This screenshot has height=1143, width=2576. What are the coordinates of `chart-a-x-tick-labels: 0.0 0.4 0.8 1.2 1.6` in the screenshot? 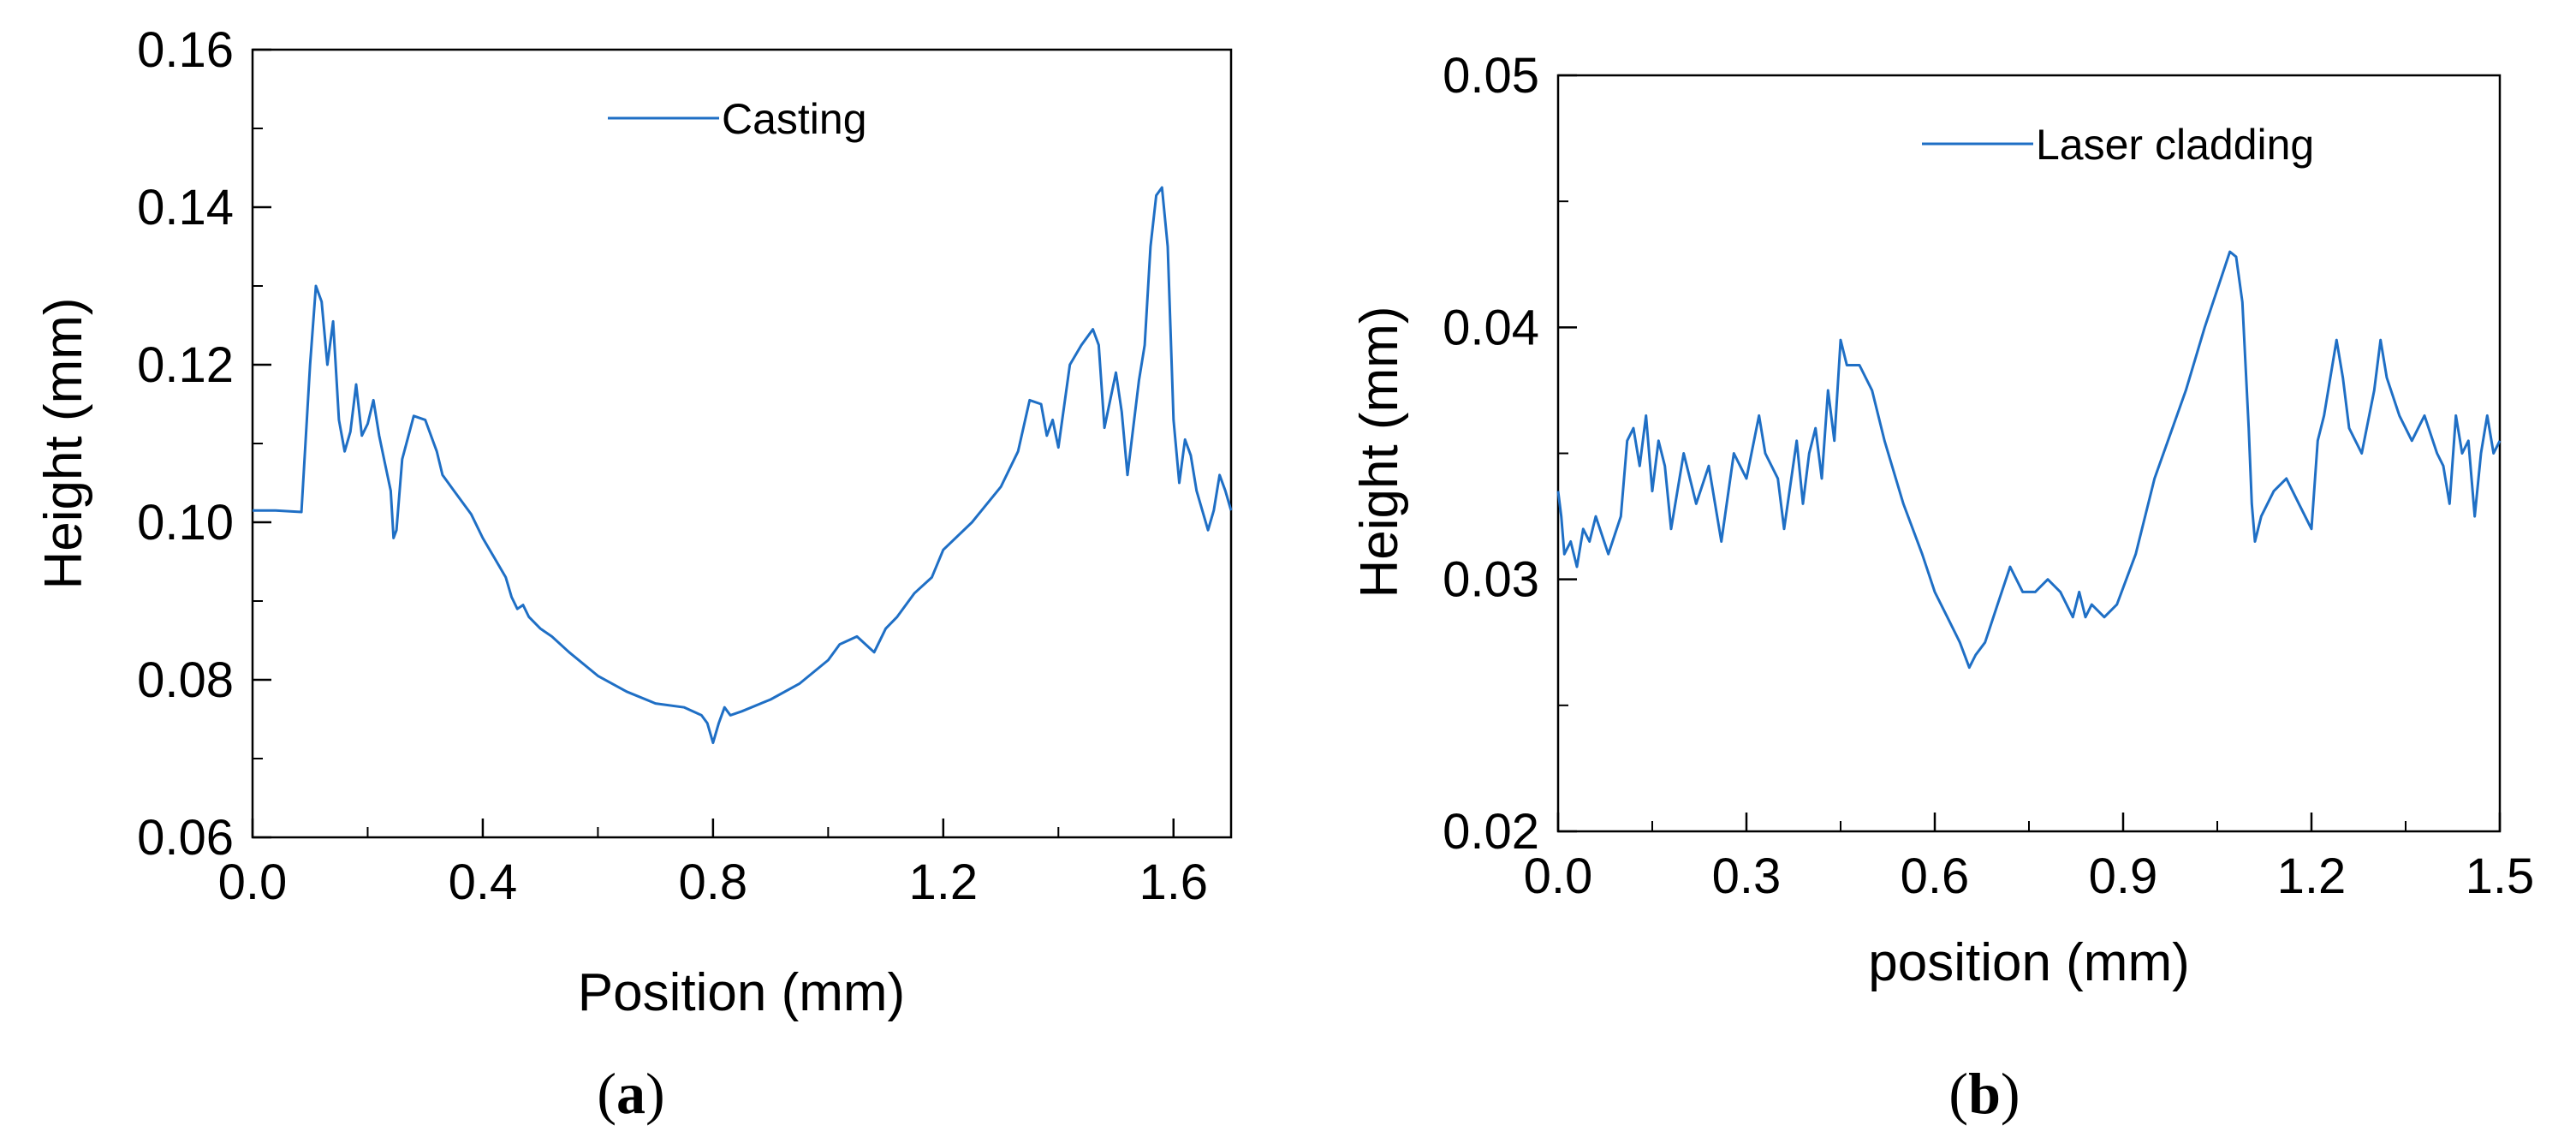 It's located at (713, 882).